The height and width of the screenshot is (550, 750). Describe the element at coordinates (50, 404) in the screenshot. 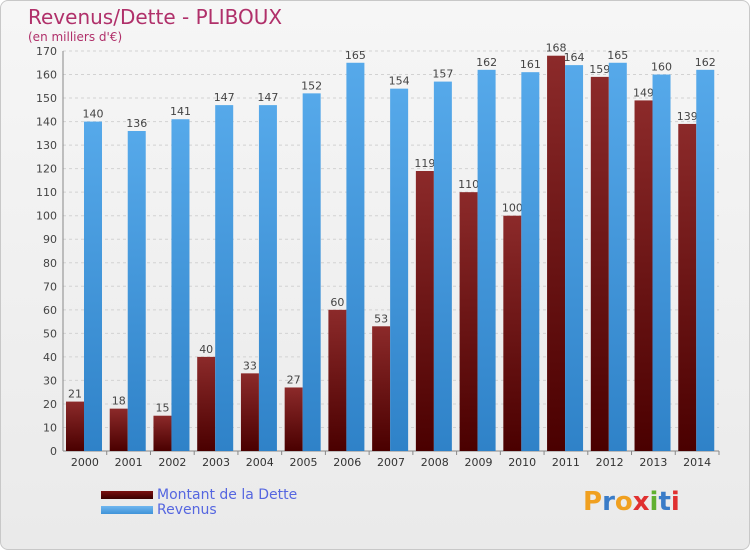

I see `y-tick-label: 20` at that location.